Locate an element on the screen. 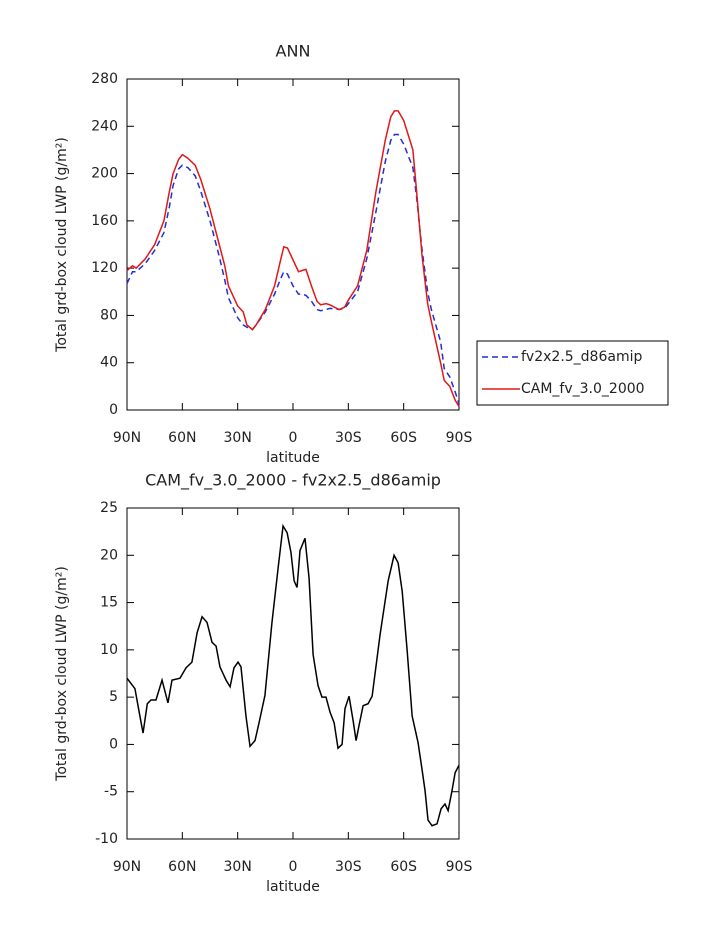 This screenshot has height=935, width=723. y-tick-label: 20 is located at coordinates (109, 555).